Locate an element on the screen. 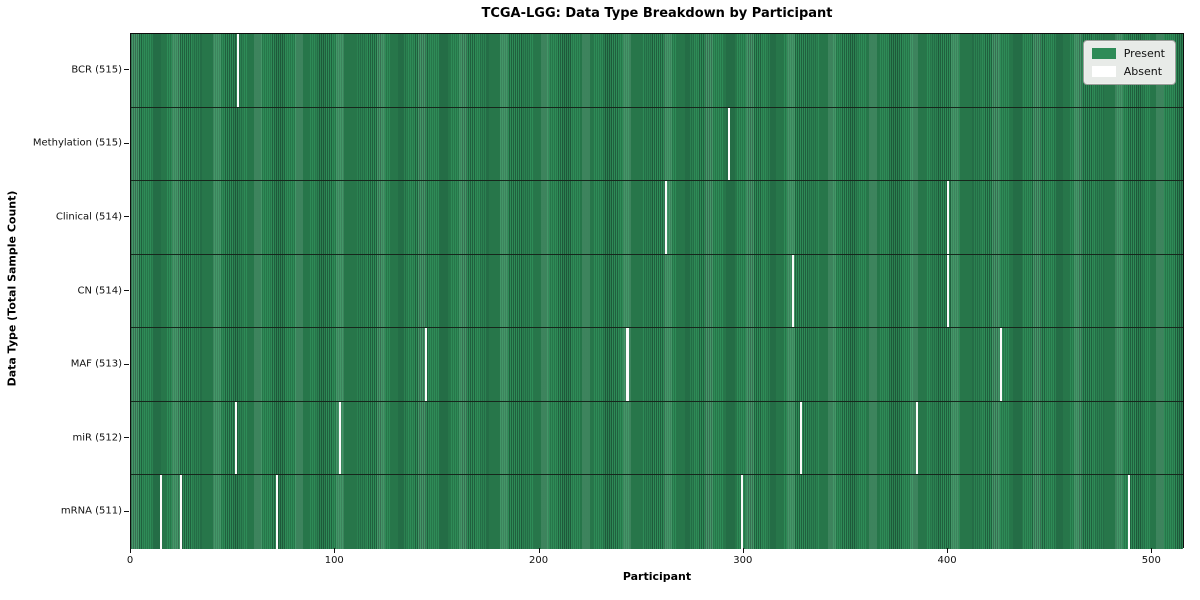  heatmap-row-CN is located at coordinates (657, 291).